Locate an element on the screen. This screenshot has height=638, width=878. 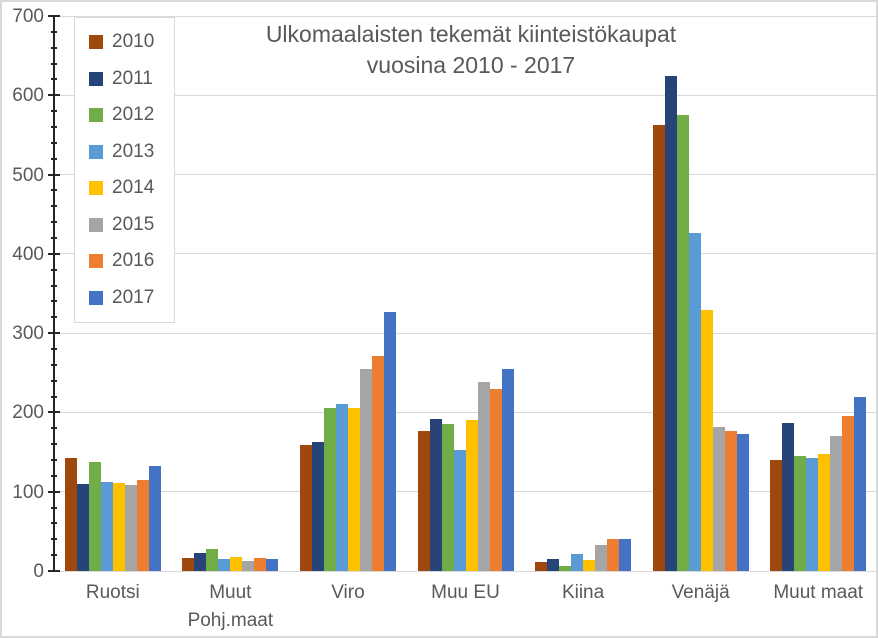
bar-2017-muu-eu is located at coordinates (507, 470).